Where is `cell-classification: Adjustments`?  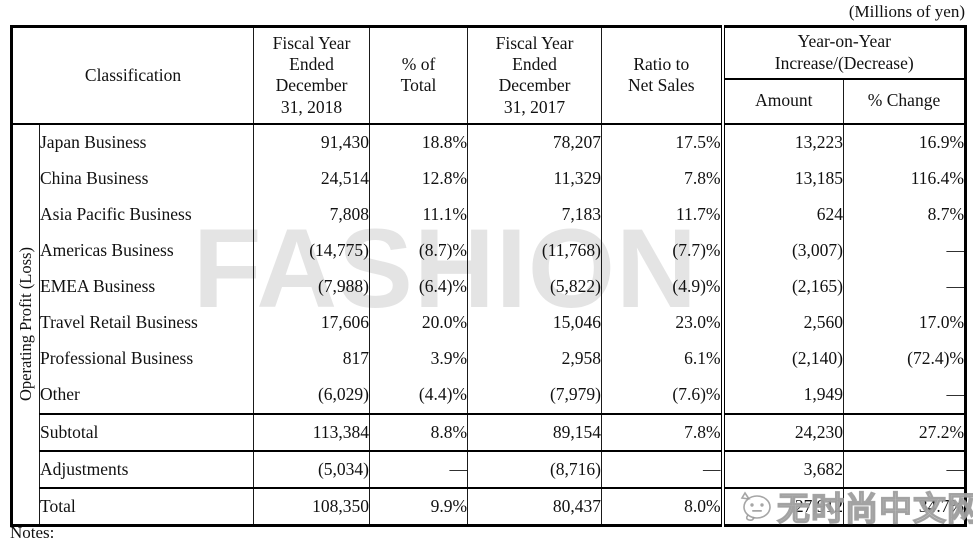 cell-classification: Adjustments is located at coordinates (146, 469).